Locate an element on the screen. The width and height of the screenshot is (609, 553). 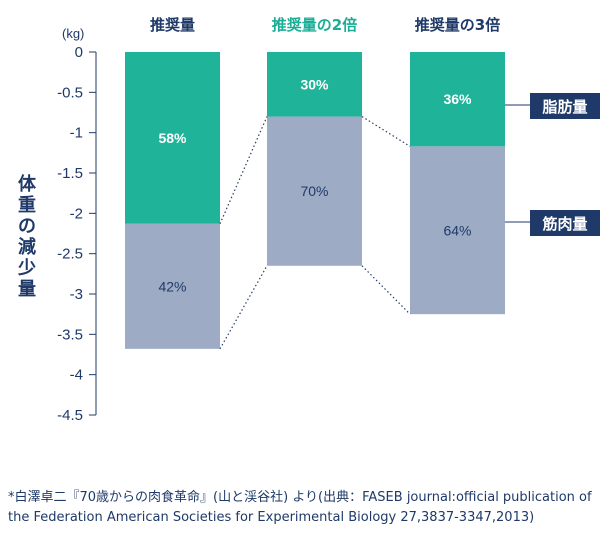
fat-percent-label: 30% is located at coordinates (314, 84).